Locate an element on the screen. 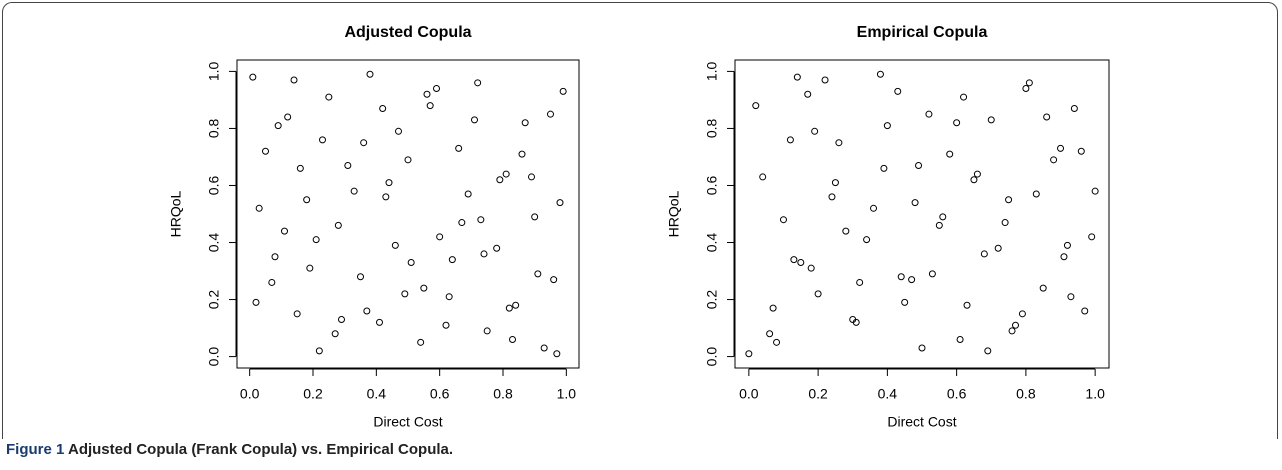 The height and width of the screenshot is (470, 1282). y-tick-label: 0.4 is located at coordinates (712, 243).